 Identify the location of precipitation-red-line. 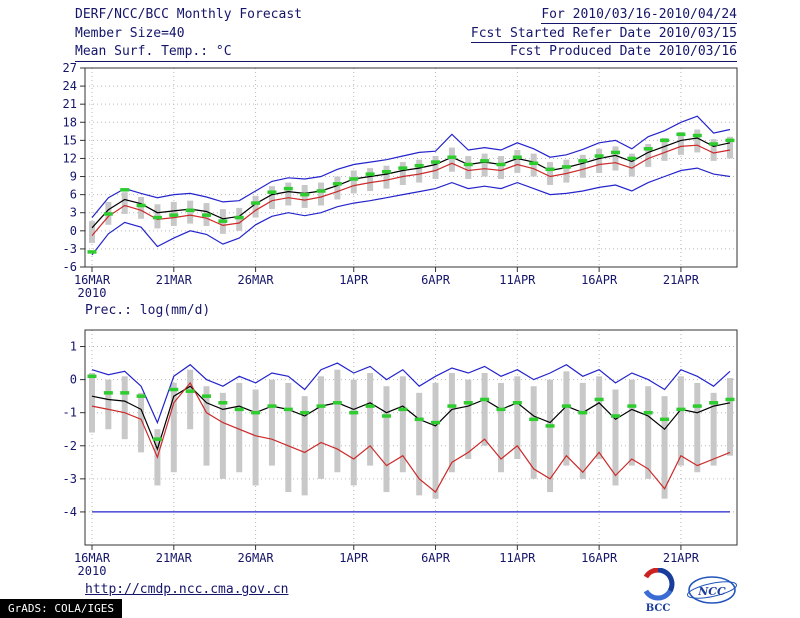
(411, 437).